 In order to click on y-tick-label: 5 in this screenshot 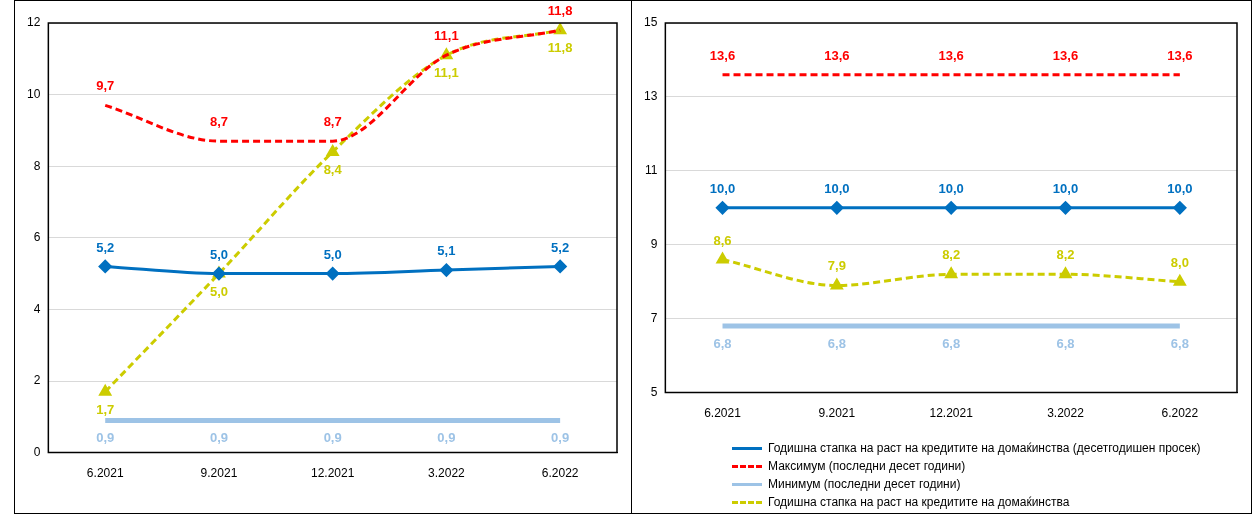, I will do `click(654, 391)`.